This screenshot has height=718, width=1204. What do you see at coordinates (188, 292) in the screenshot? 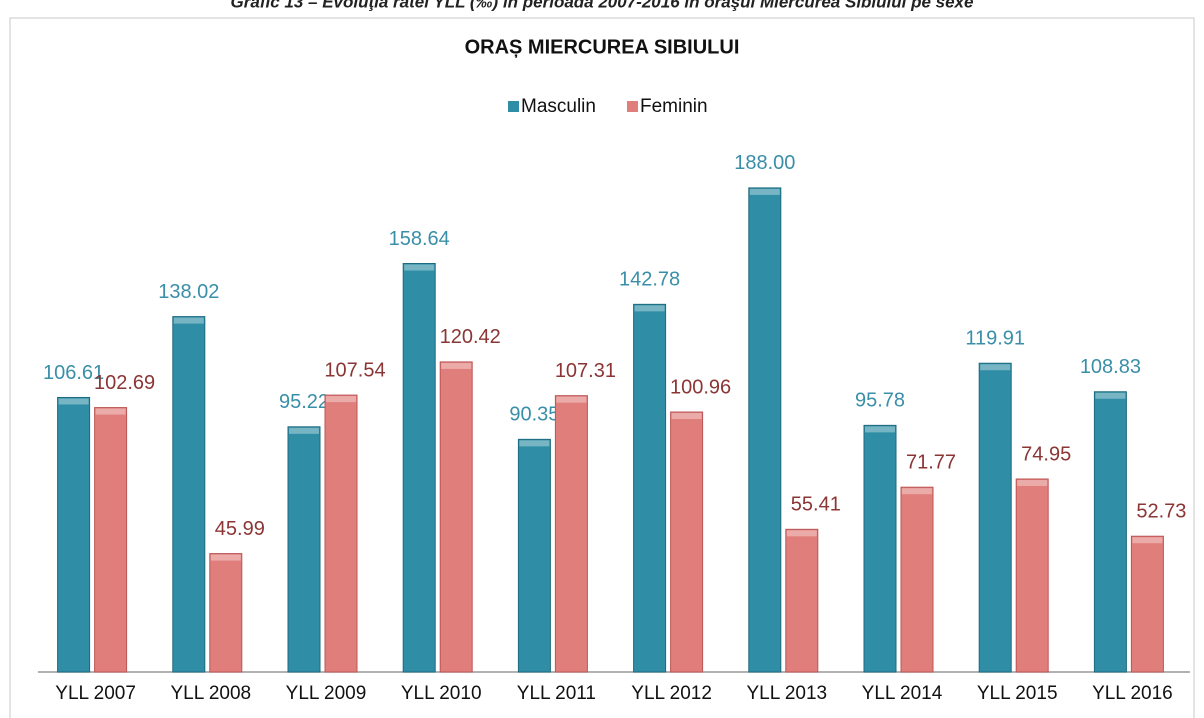
I see `data-label: 138.02` at bounding box center [188, 292].